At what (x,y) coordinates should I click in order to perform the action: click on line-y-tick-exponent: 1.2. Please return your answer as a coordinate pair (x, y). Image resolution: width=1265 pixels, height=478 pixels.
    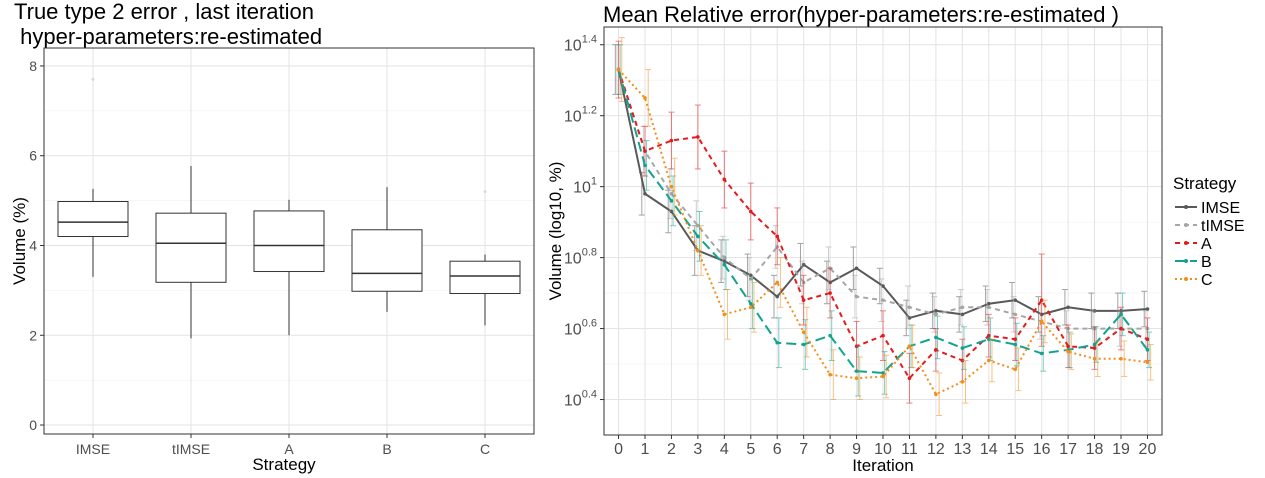
    Looking at the image, I should click on (589, 111).